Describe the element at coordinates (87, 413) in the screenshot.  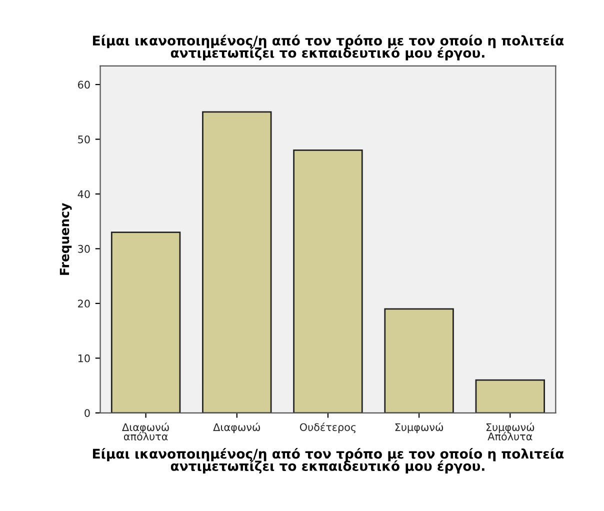
I see `y-tick-label: 0` at that location.